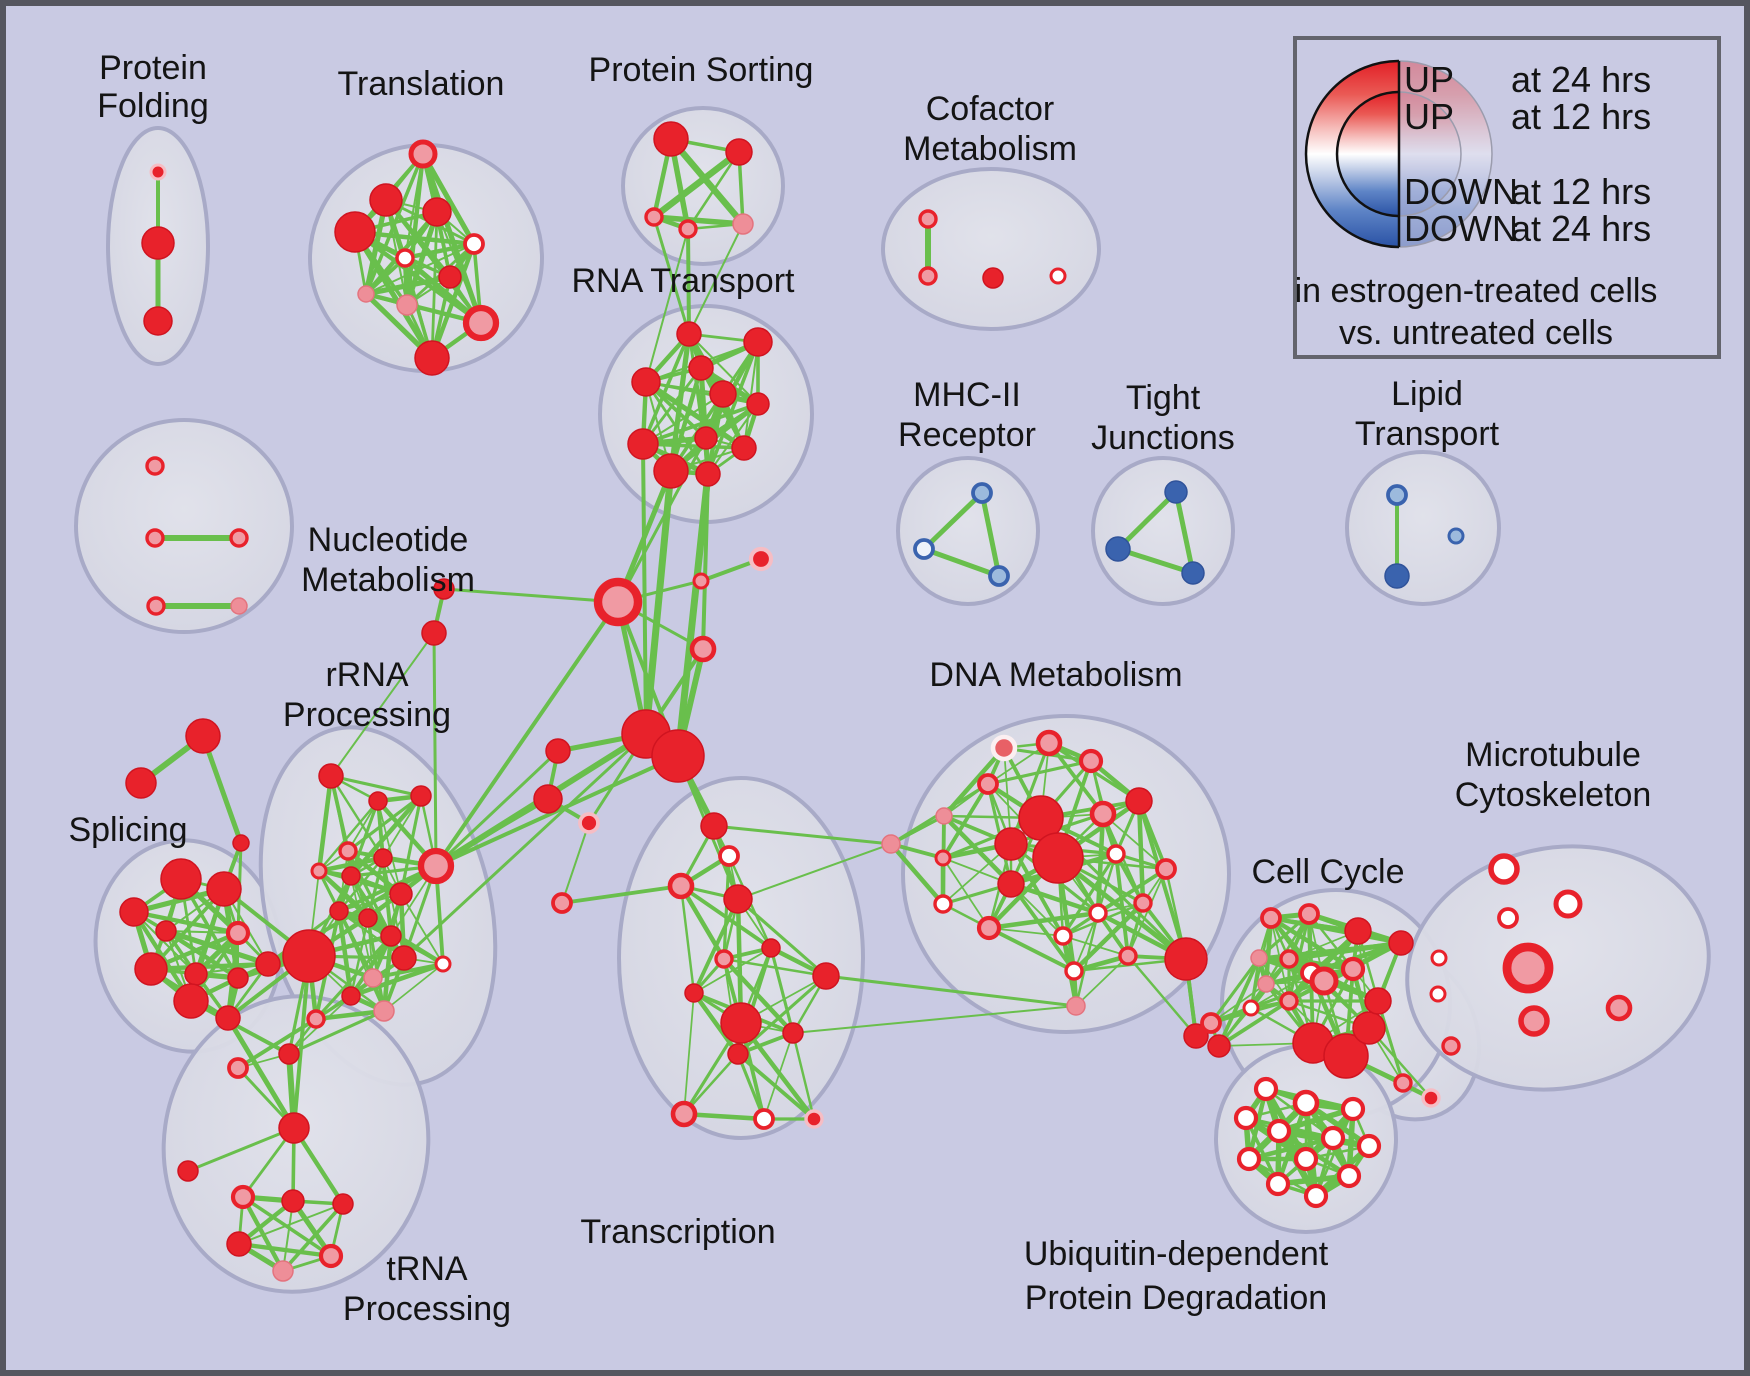 The height and width of the screenshot is (1376, 1750). I want to click on gene-node-pink-ring-central-hub, so click(701, 581).